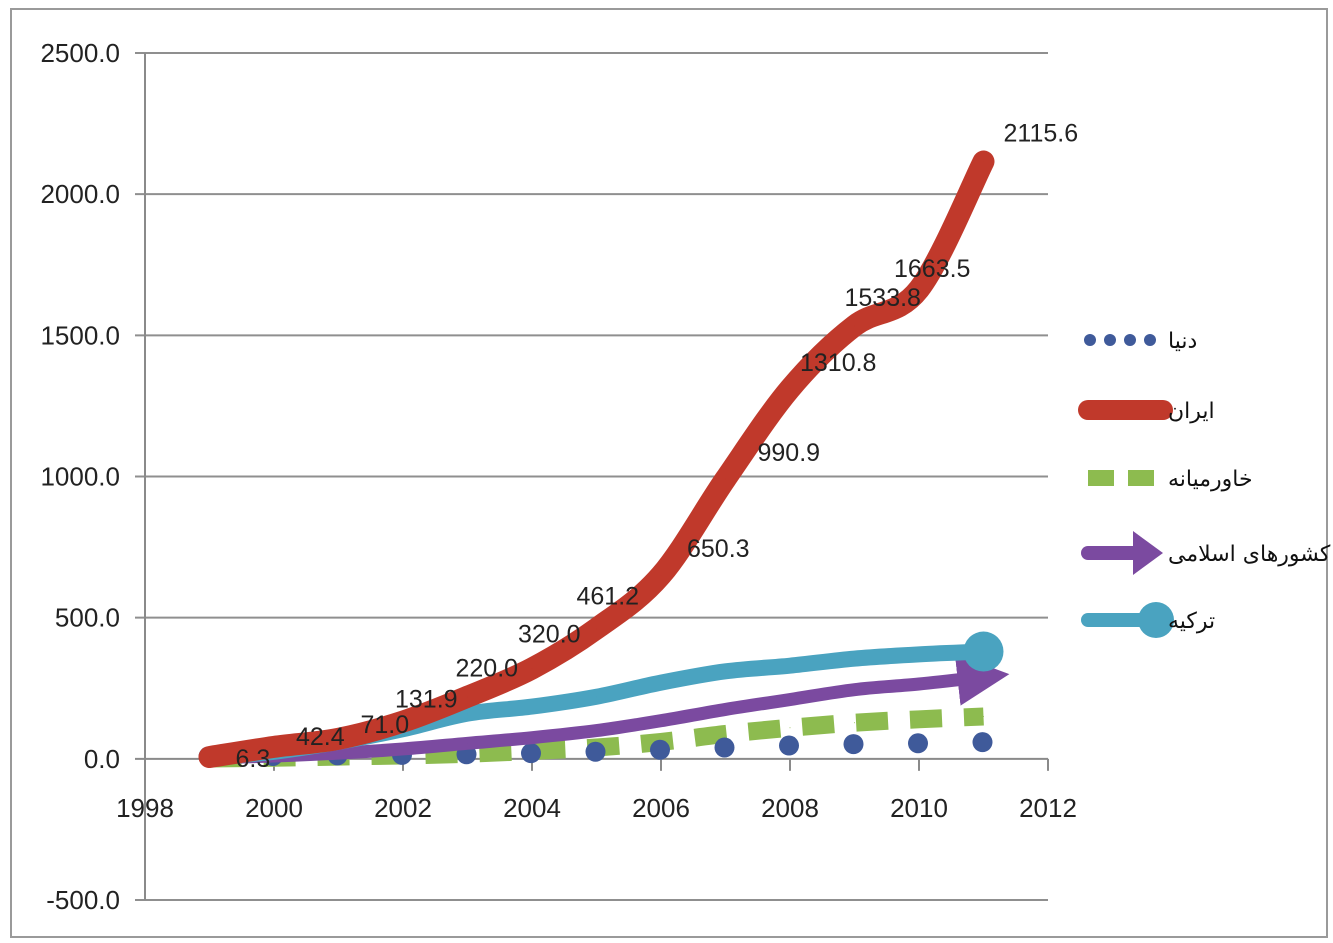 The height and width of the screenshot is (943, 1333). What do you see at coordinates (718, 549) in the screenshot?
I see `data-label: 650.3` at bounding box center [718, 549].